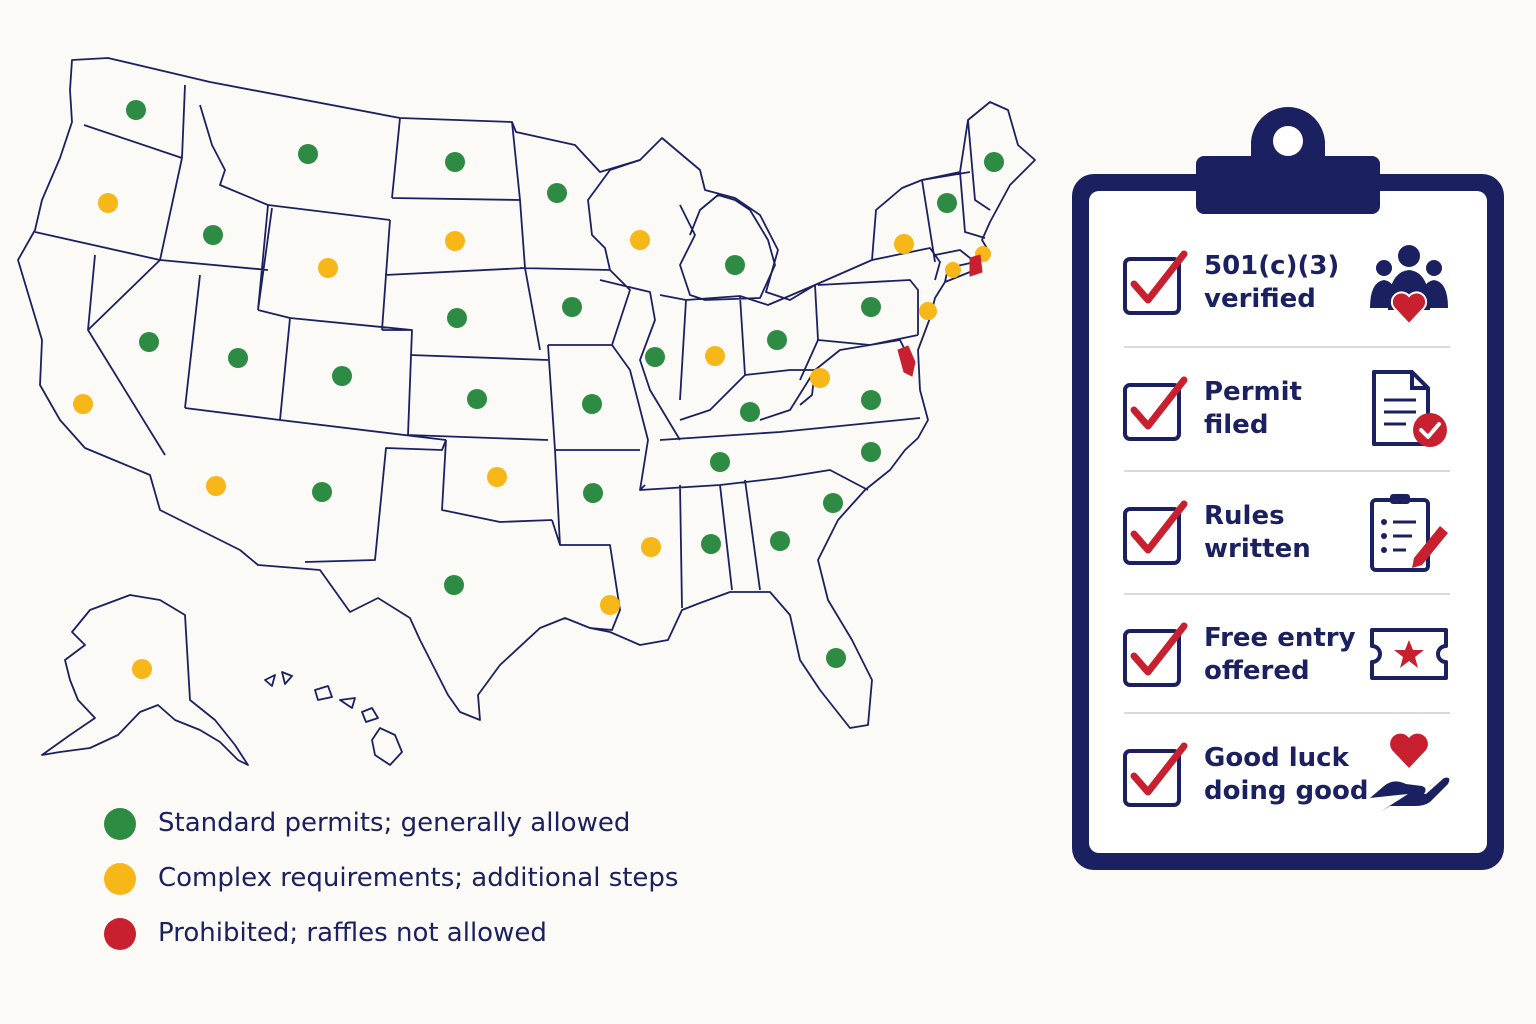 This screenshot has height=1024, width=1536. I want to click on marker-north-dakota, so click(455, 162).